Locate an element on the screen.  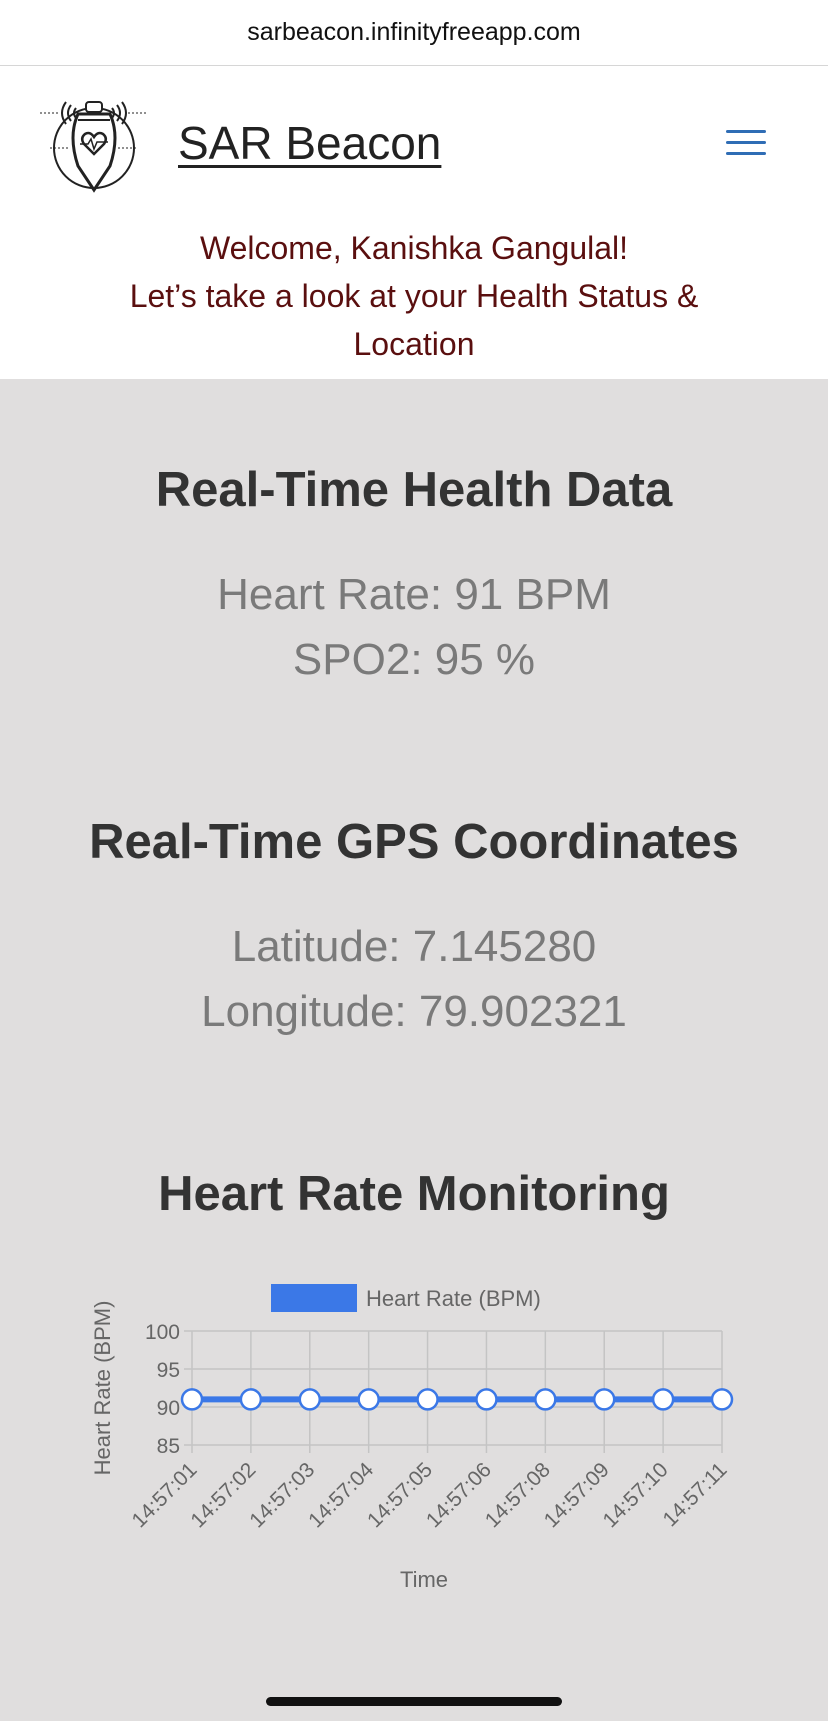
x-axis-title: Time is located at coordinates (424, 1579).